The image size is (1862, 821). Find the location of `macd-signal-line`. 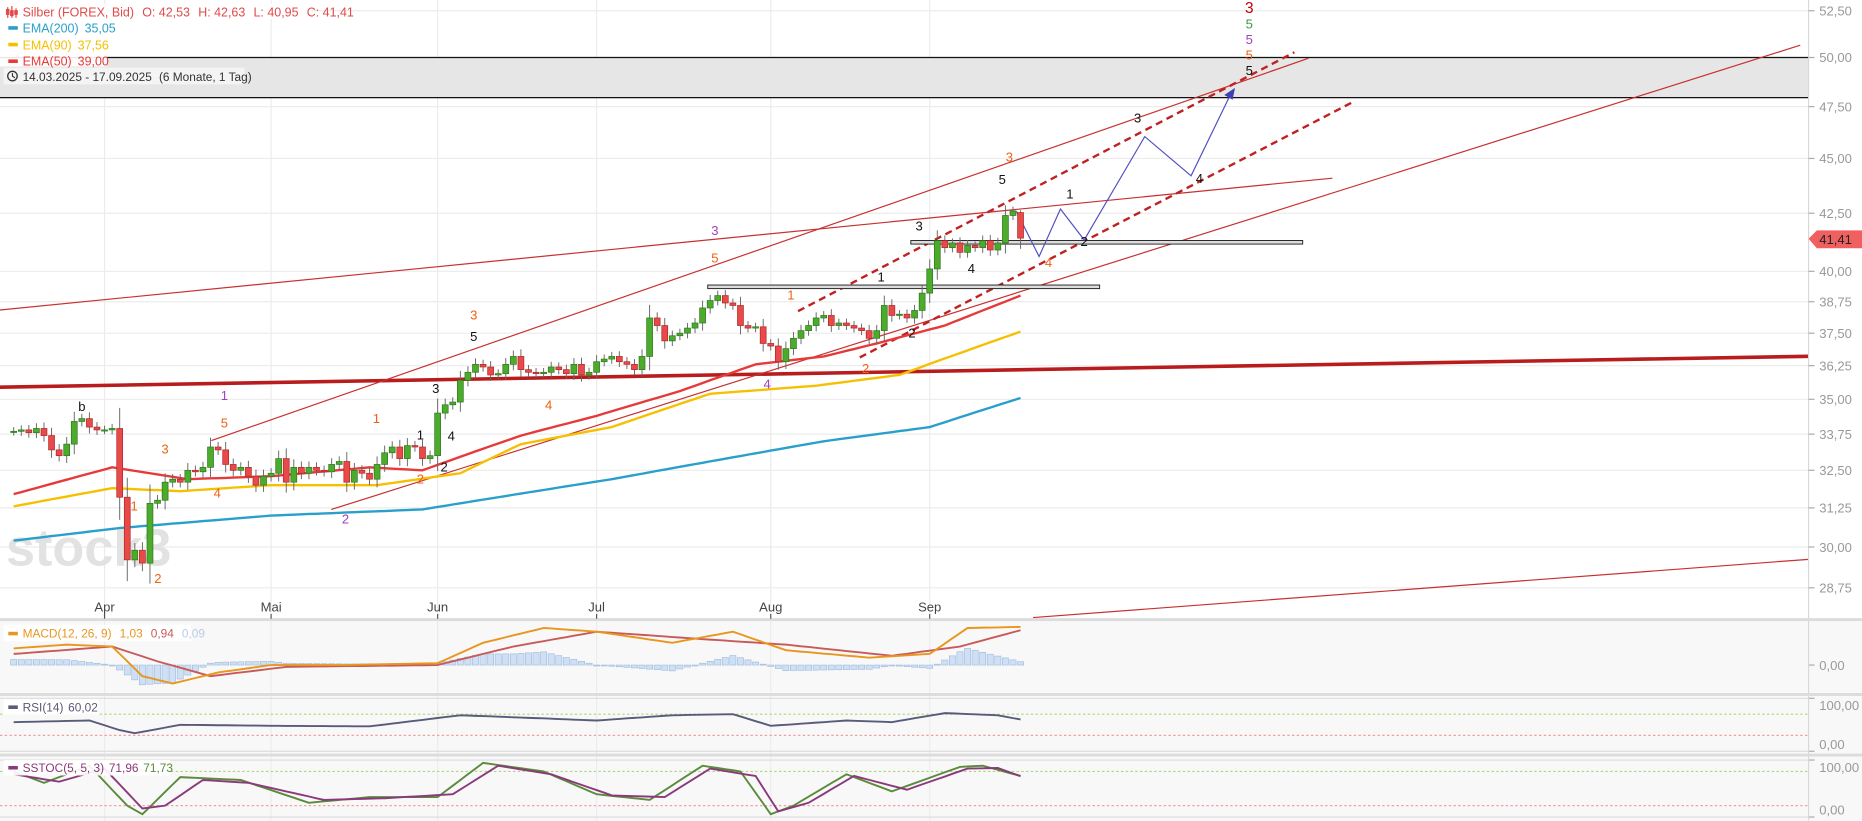

macd-signal-line is located at coordinates (517, 653).